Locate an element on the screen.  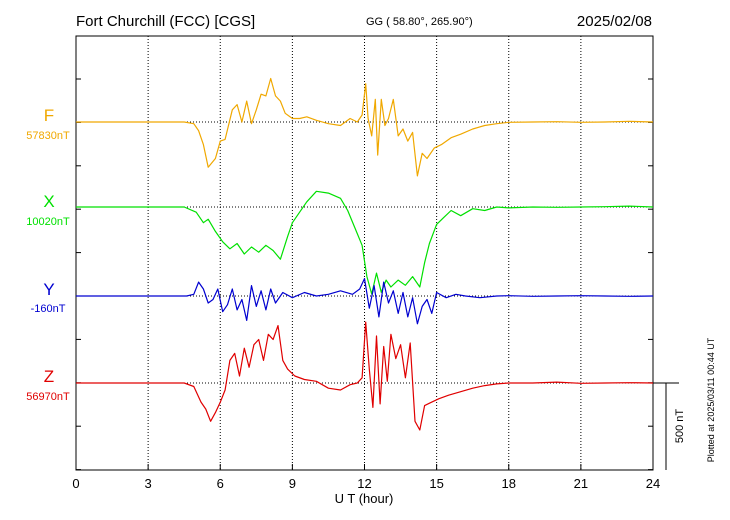
x-tick-label: 9 is located at coordinates (292, 483).